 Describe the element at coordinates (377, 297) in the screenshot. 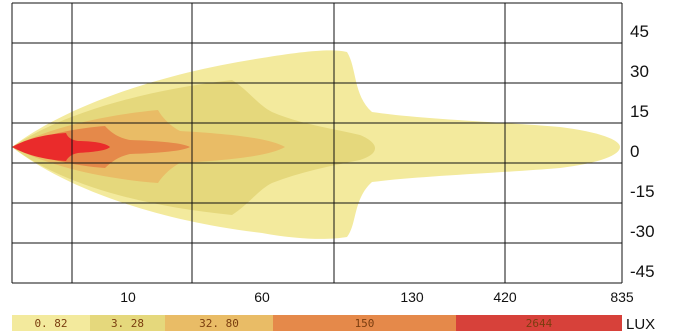

I see `x-axis-ticks: 10 60 130 420 835` at that location.